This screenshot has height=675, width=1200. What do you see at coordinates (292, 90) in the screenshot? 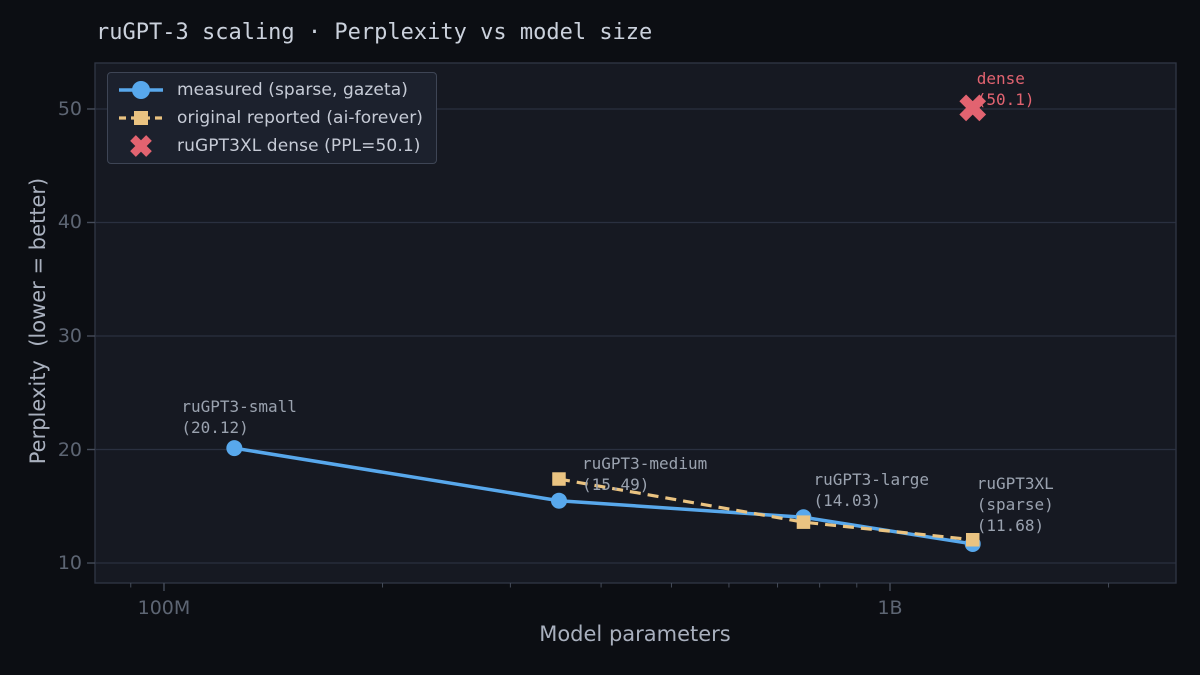
I see `legend-label-measured: measured (sparse, gazeta)` at bounding box center [292, 90].